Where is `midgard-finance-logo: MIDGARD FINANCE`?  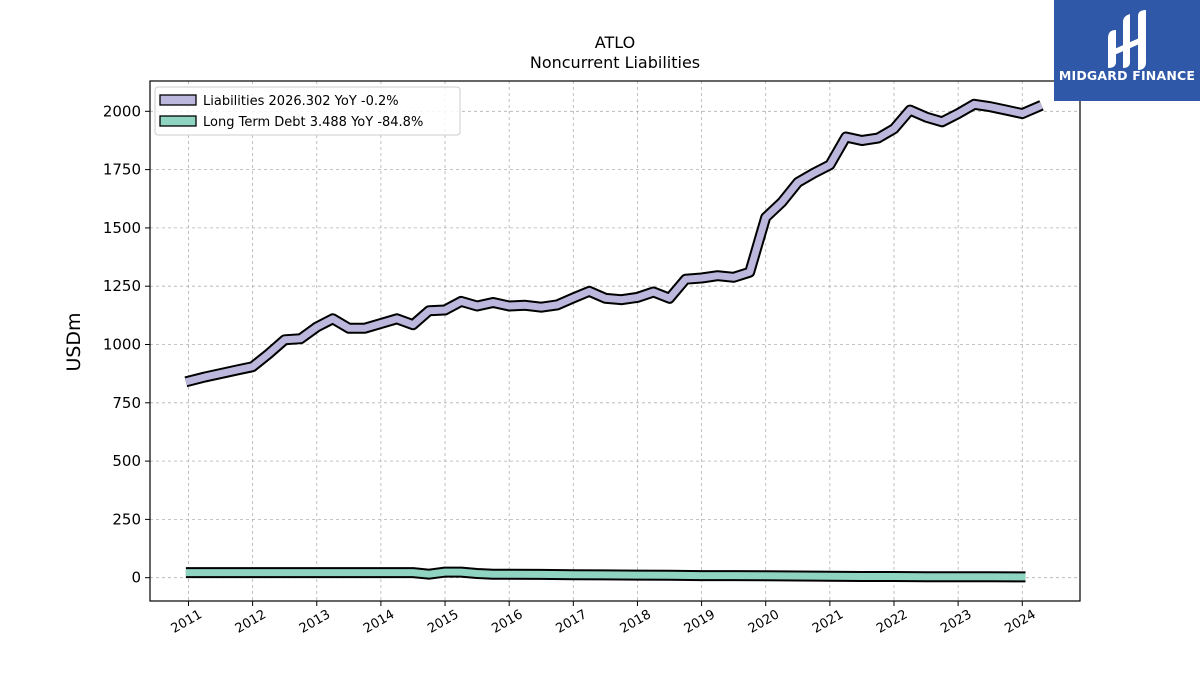
midgard-finance-logo: MIDGARD FINANCE is located at coordinates (1127, 50).